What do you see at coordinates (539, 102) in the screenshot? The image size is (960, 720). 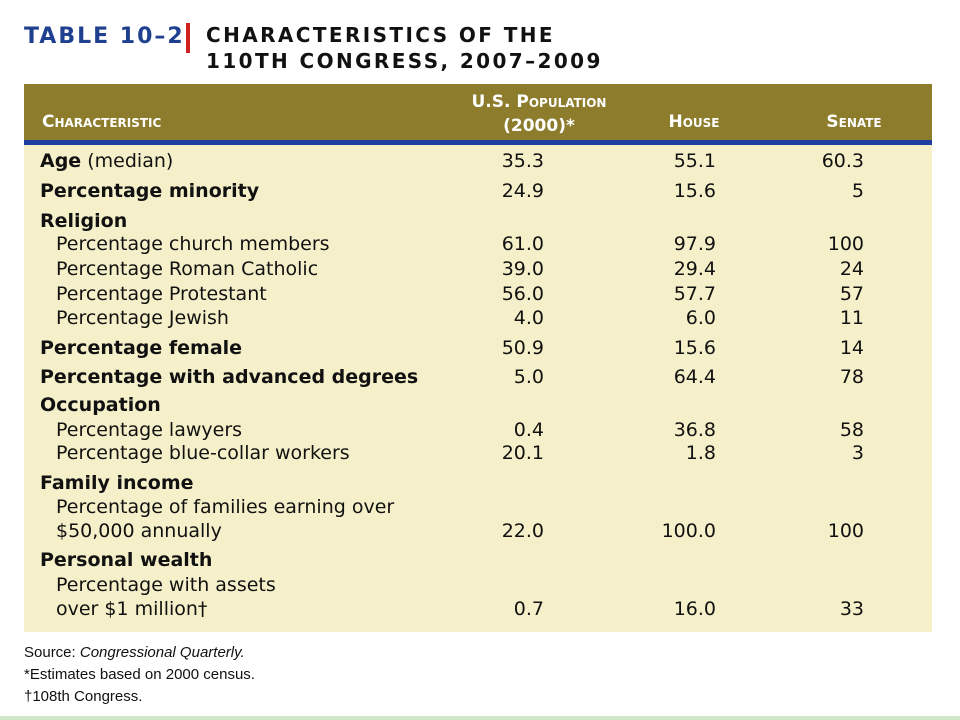 I see `header-population-line1: U.S. Population` at bounding box center [539, 102].